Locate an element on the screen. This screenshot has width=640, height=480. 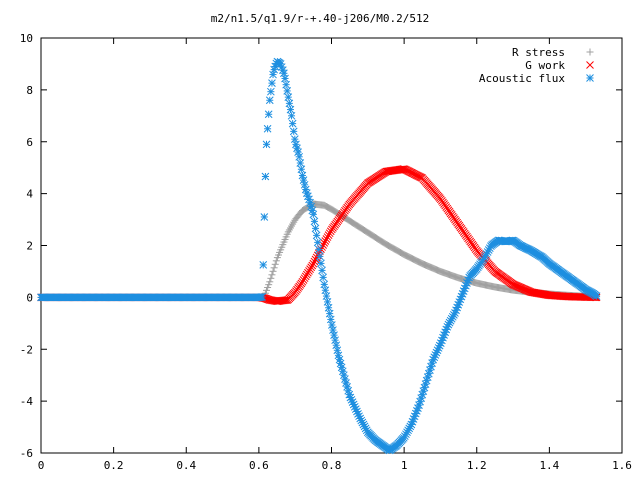
y-tick-label: 6 is located at coordinates (29, 142).